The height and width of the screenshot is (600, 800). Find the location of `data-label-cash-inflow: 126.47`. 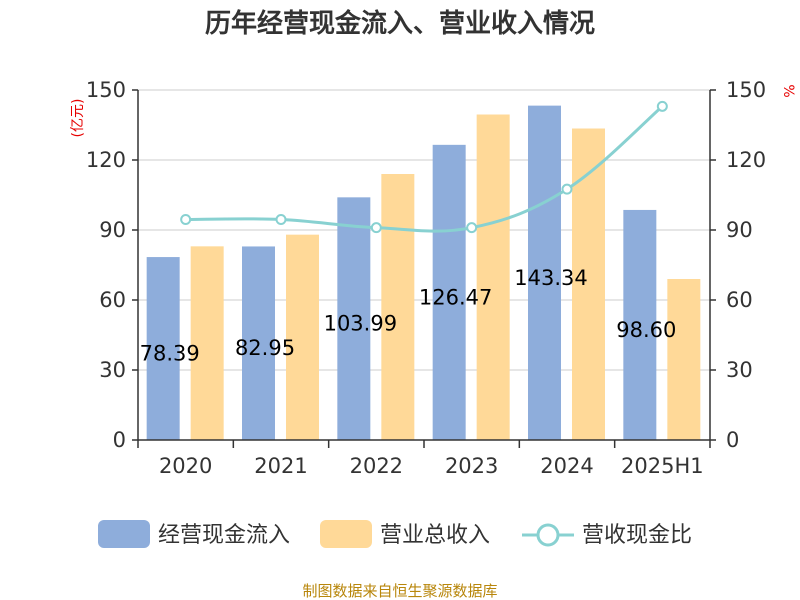

data-label-cash-inflow: 126.47 is located at coordinates (455, 297).